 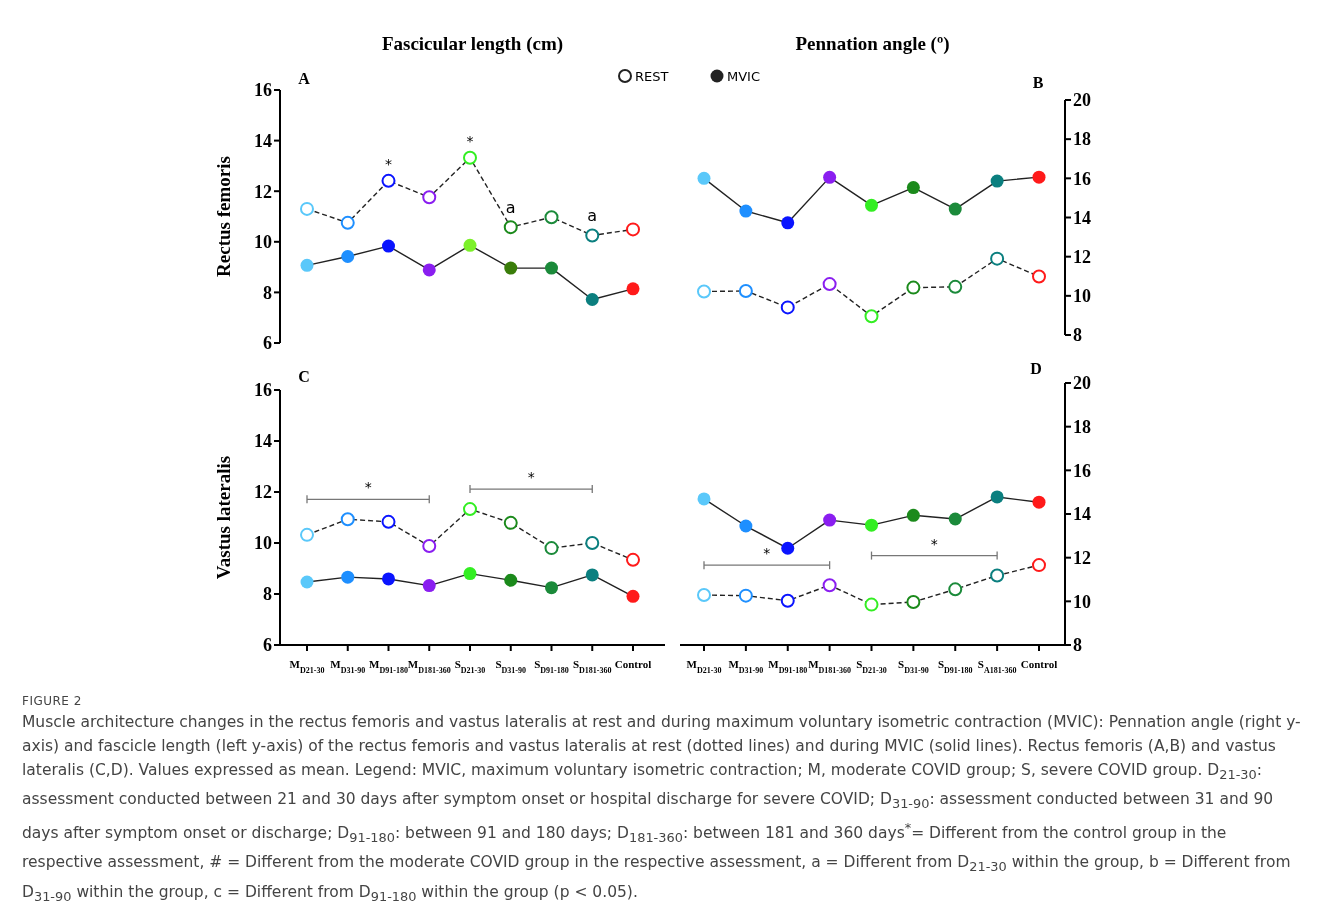 I want to click on y2-tick-label: 12, so click(x=1082, y=256).